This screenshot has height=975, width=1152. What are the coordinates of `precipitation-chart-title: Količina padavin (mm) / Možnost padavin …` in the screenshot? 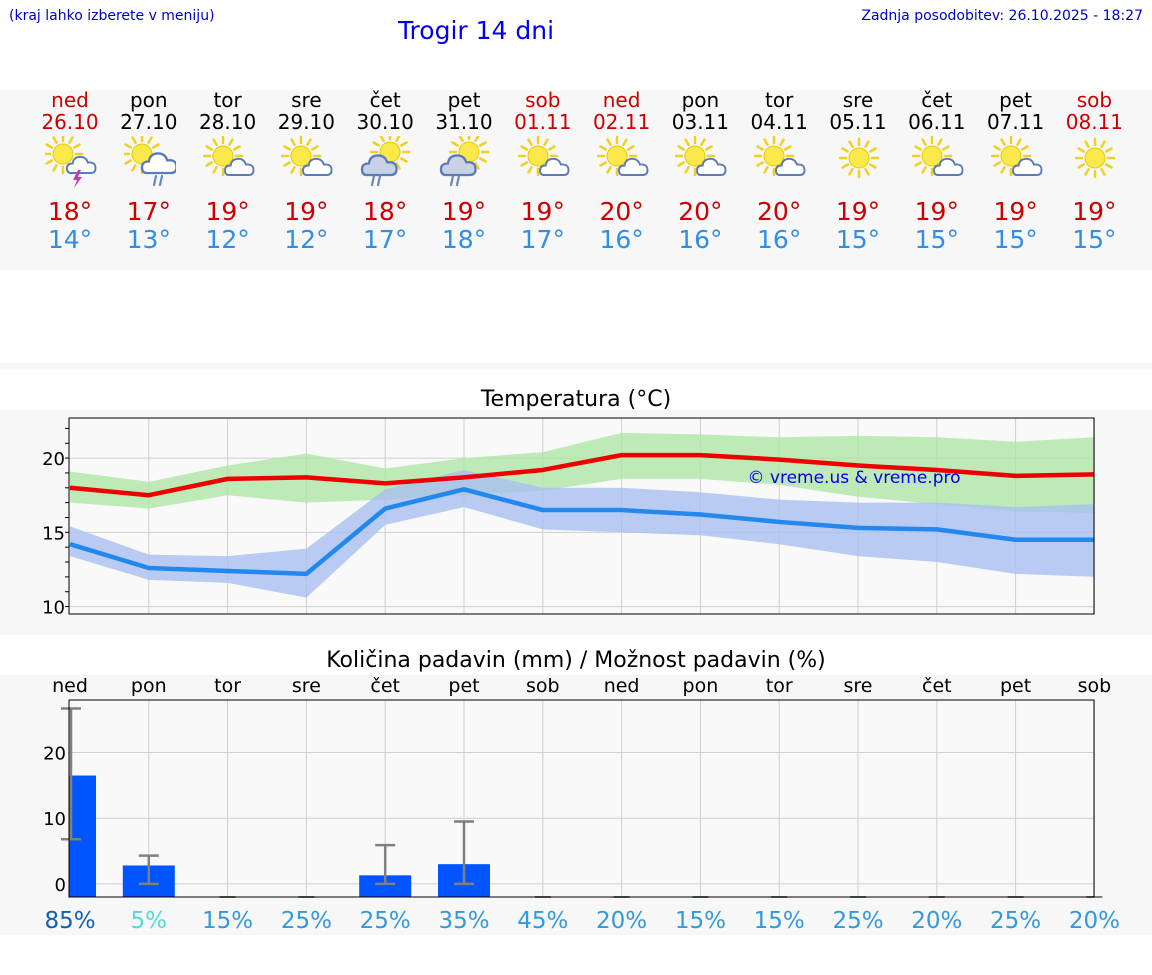 It's located at (576, 660).